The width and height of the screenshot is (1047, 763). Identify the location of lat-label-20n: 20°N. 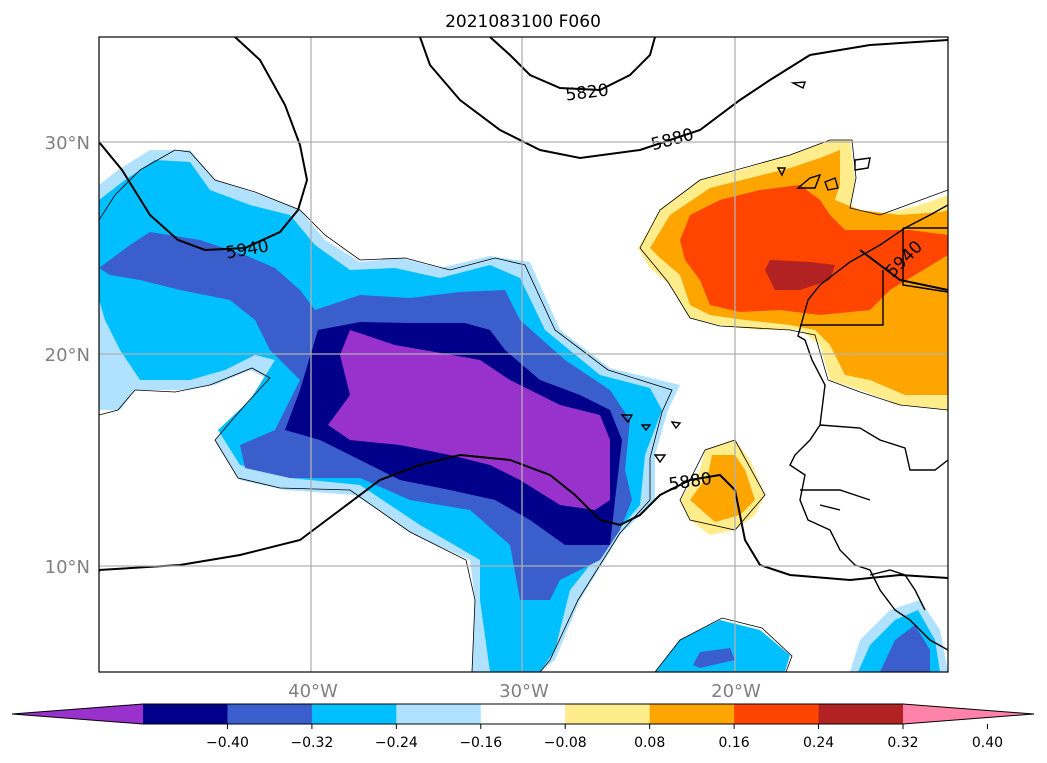
(67, 355).